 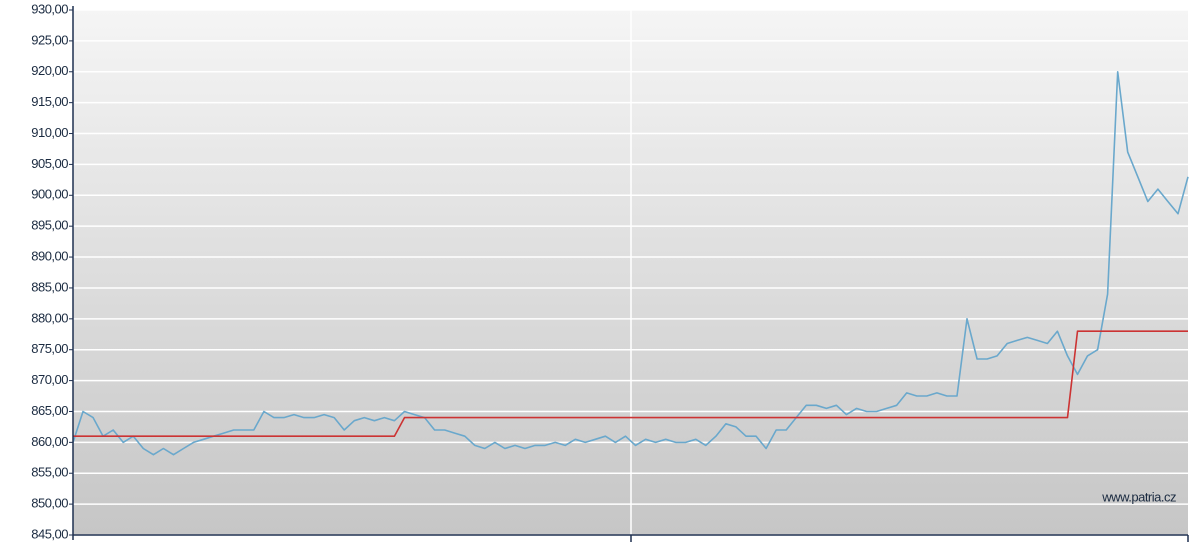 What do you see at coordinates (49, 472) in the screenshot?
I see `y-tick-label: 855,00` at bounding box center [49, 472].